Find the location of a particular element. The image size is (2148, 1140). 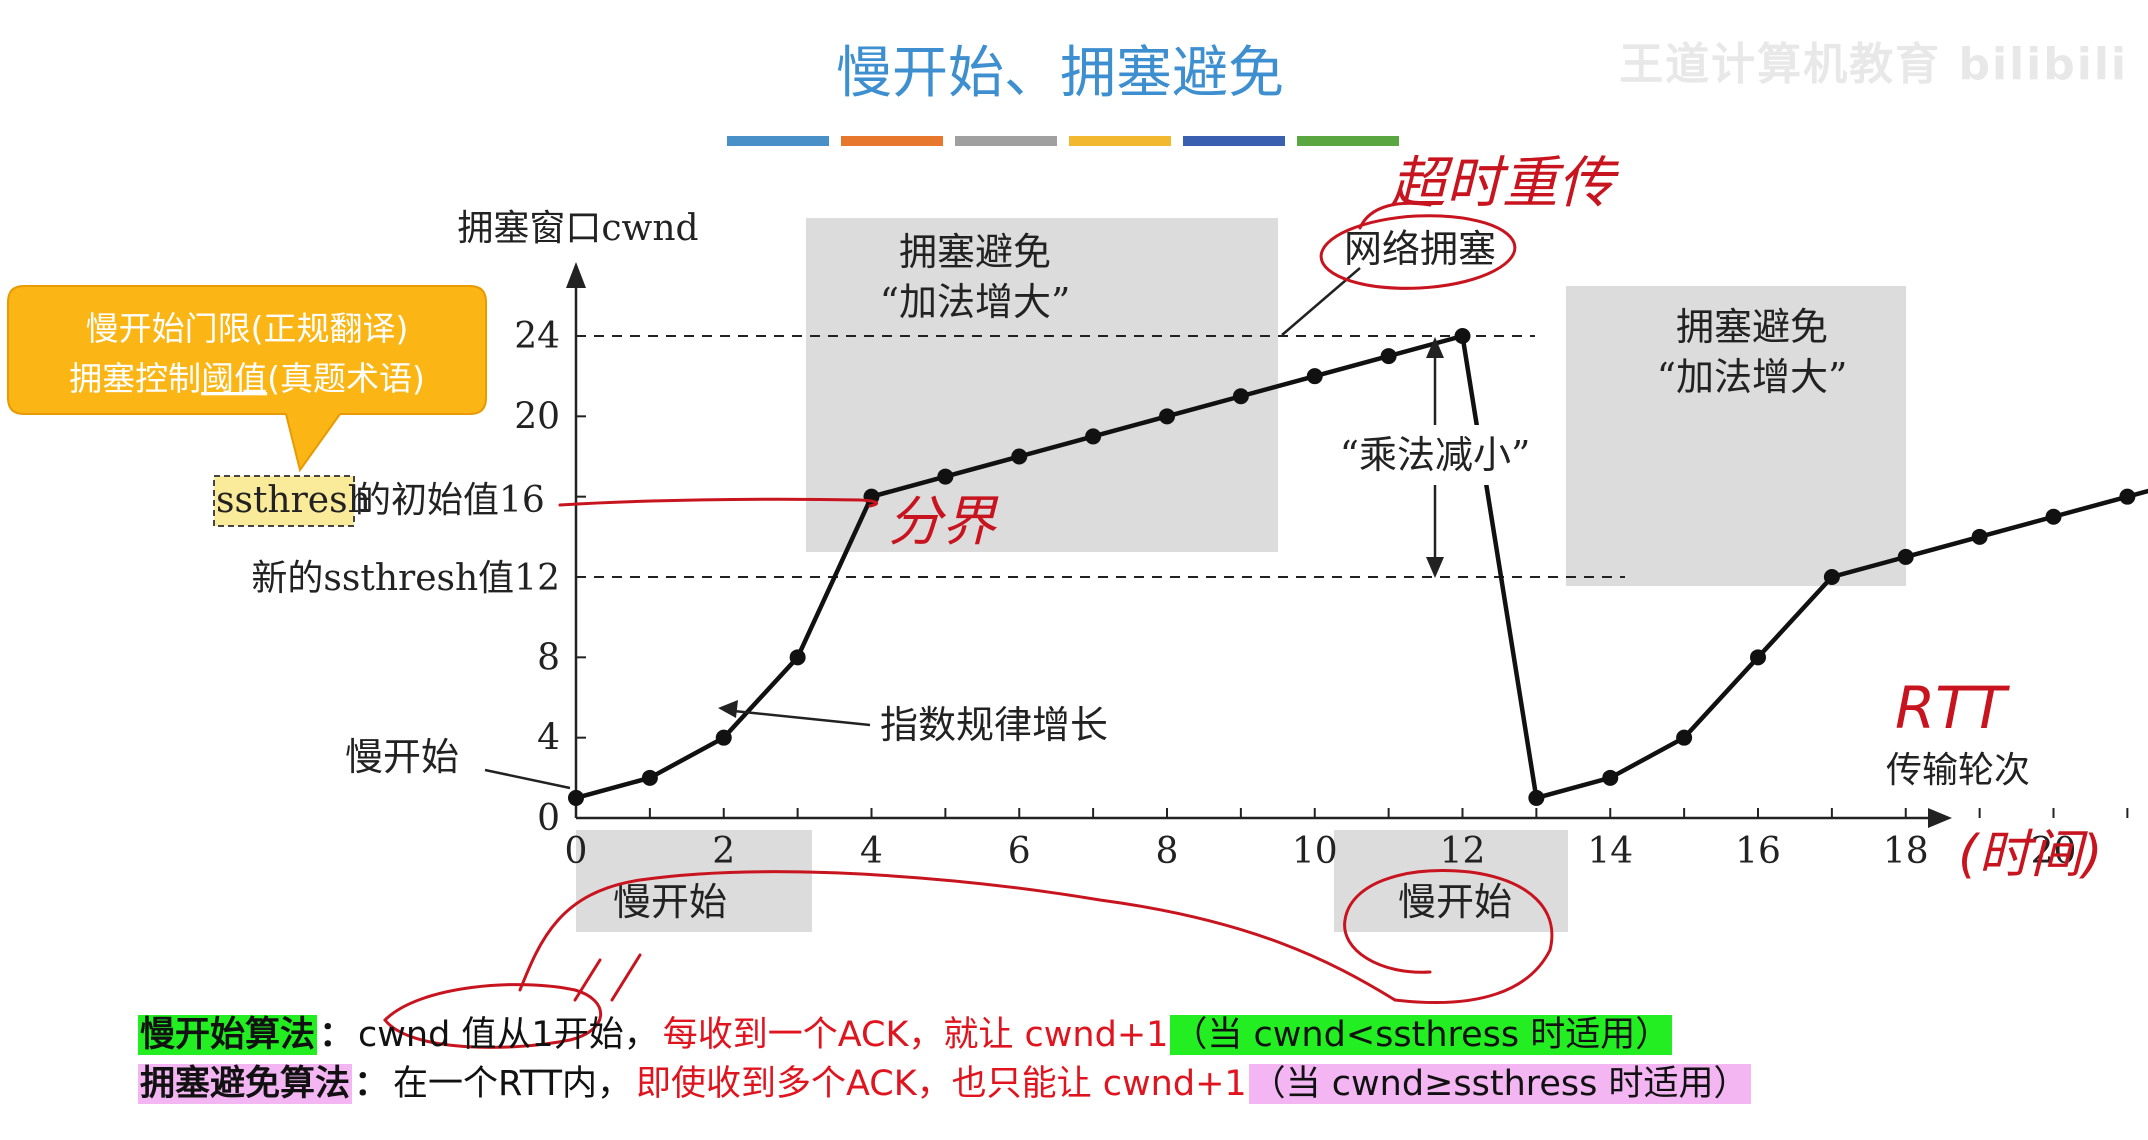

ssthresh-highlight is located at coordinates (284, 501).